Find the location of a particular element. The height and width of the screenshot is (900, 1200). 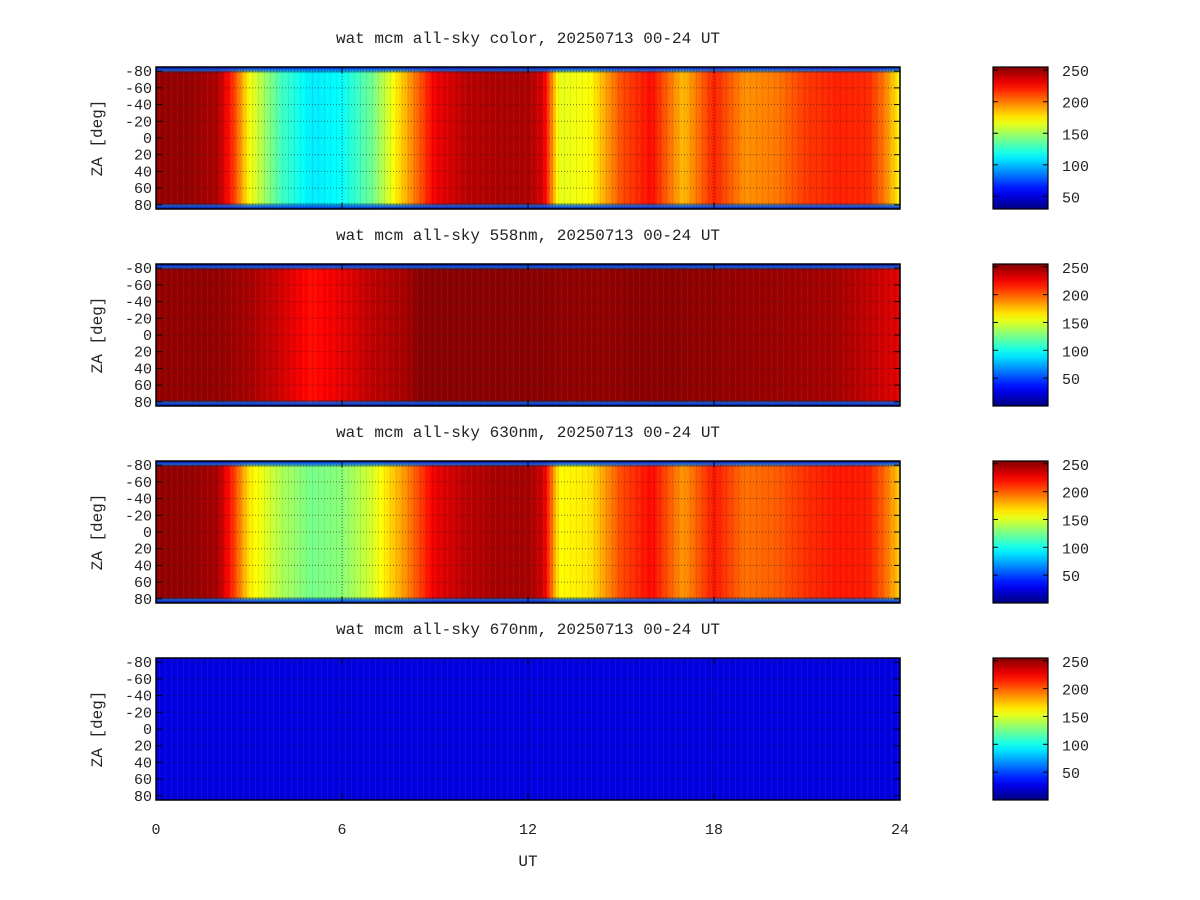

x-axis-label: UT is located at coordinates (527, 862).